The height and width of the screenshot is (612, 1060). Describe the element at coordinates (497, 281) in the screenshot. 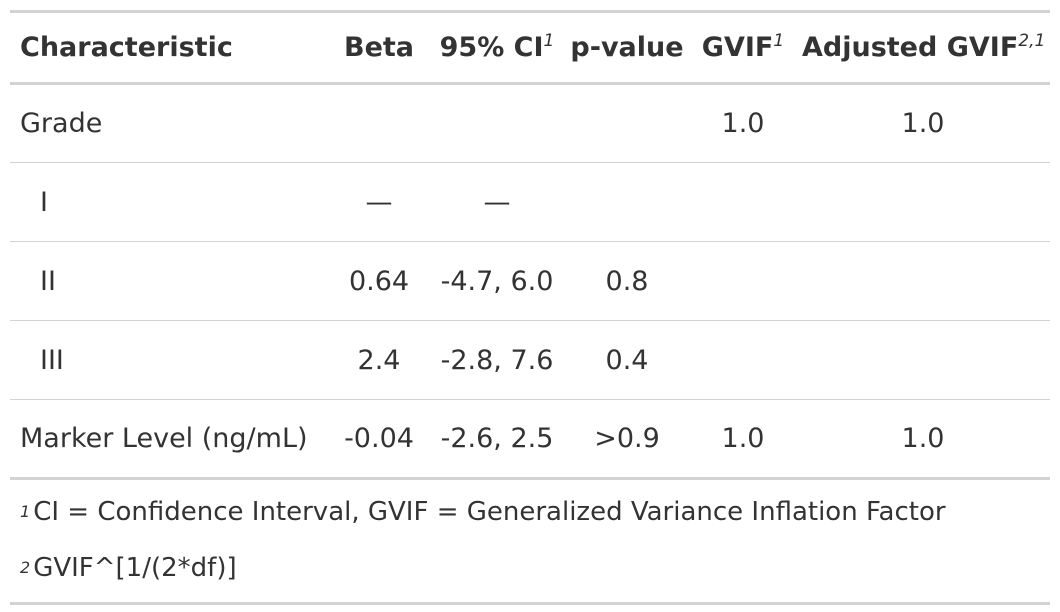

I see `cell-ci: -4.7, 6.0` at that location.